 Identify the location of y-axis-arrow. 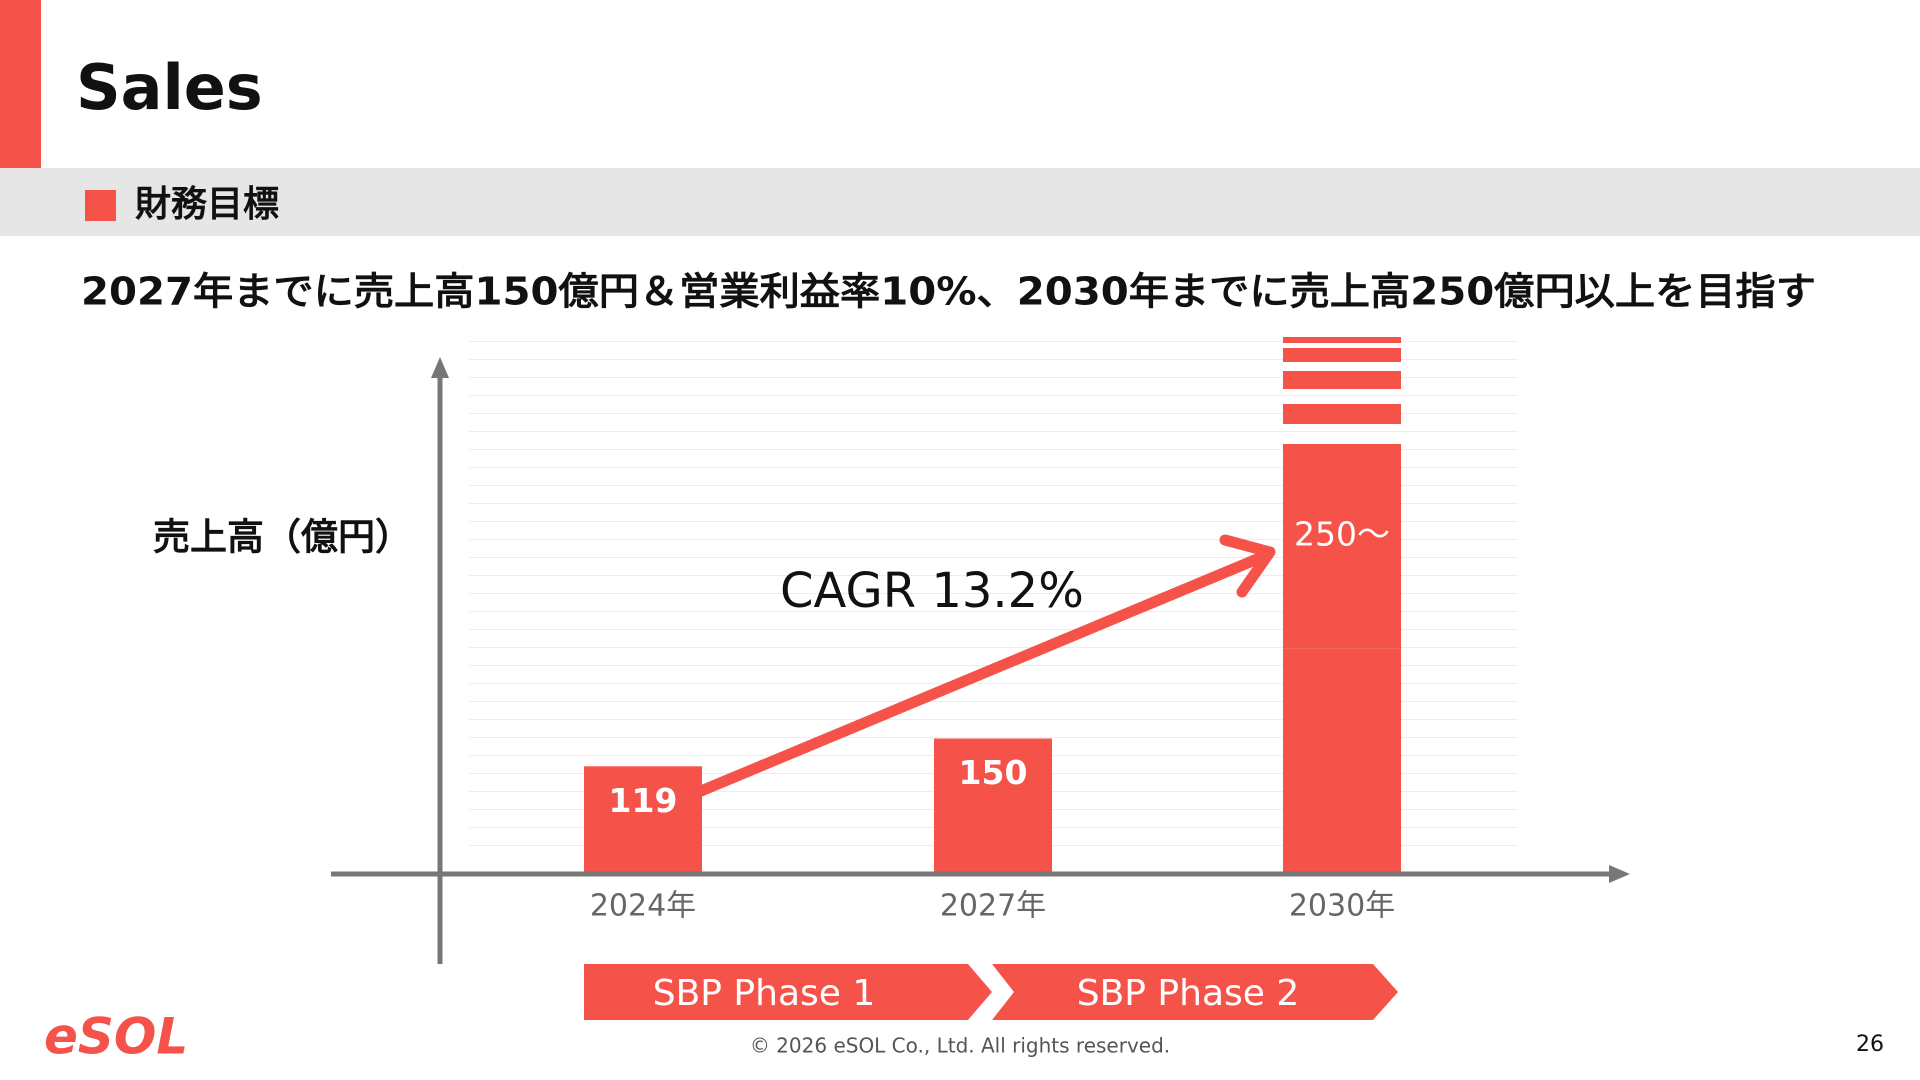
(440, 367).